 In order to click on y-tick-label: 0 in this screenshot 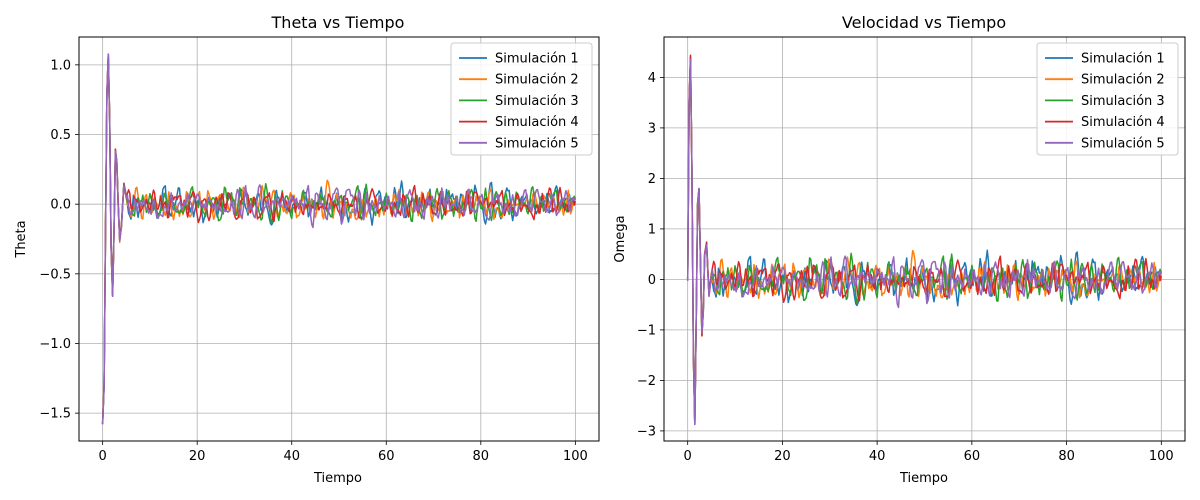, I will do `click(652, 280)`.